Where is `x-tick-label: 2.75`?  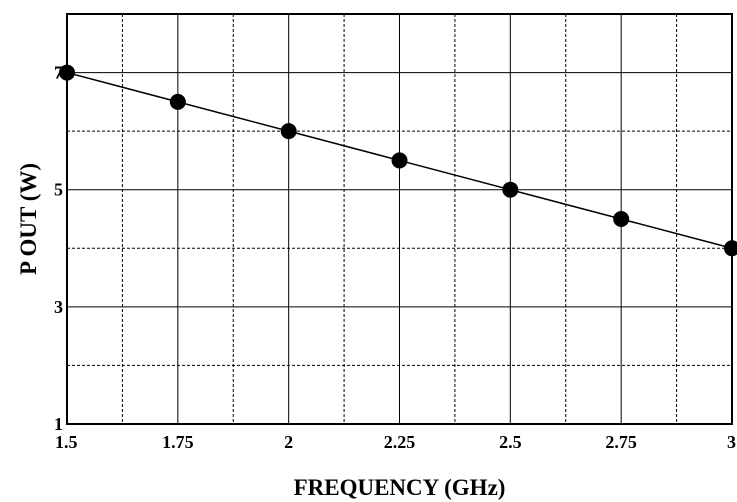
x-tick-label: 2.75 is located at coordinates (621, 442).